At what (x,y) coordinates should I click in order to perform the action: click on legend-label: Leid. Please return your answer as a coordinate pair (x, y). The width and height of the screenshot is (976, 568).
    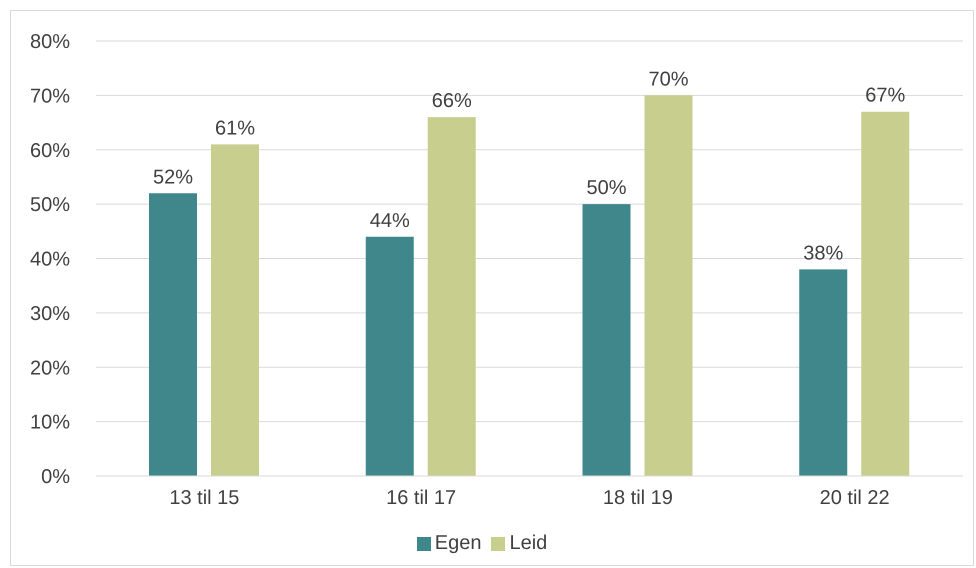
    Looking at the image, I should click on (528, 543).